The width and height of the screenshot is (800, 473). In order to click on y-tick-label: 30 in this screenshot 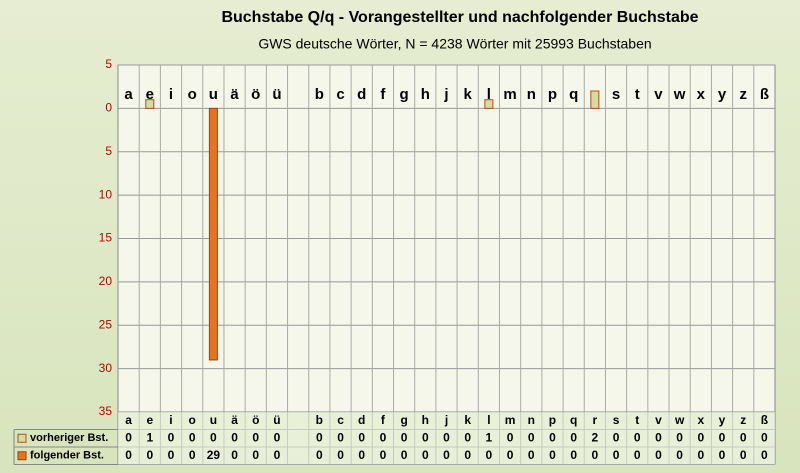, I will do `click(106, 368)`.